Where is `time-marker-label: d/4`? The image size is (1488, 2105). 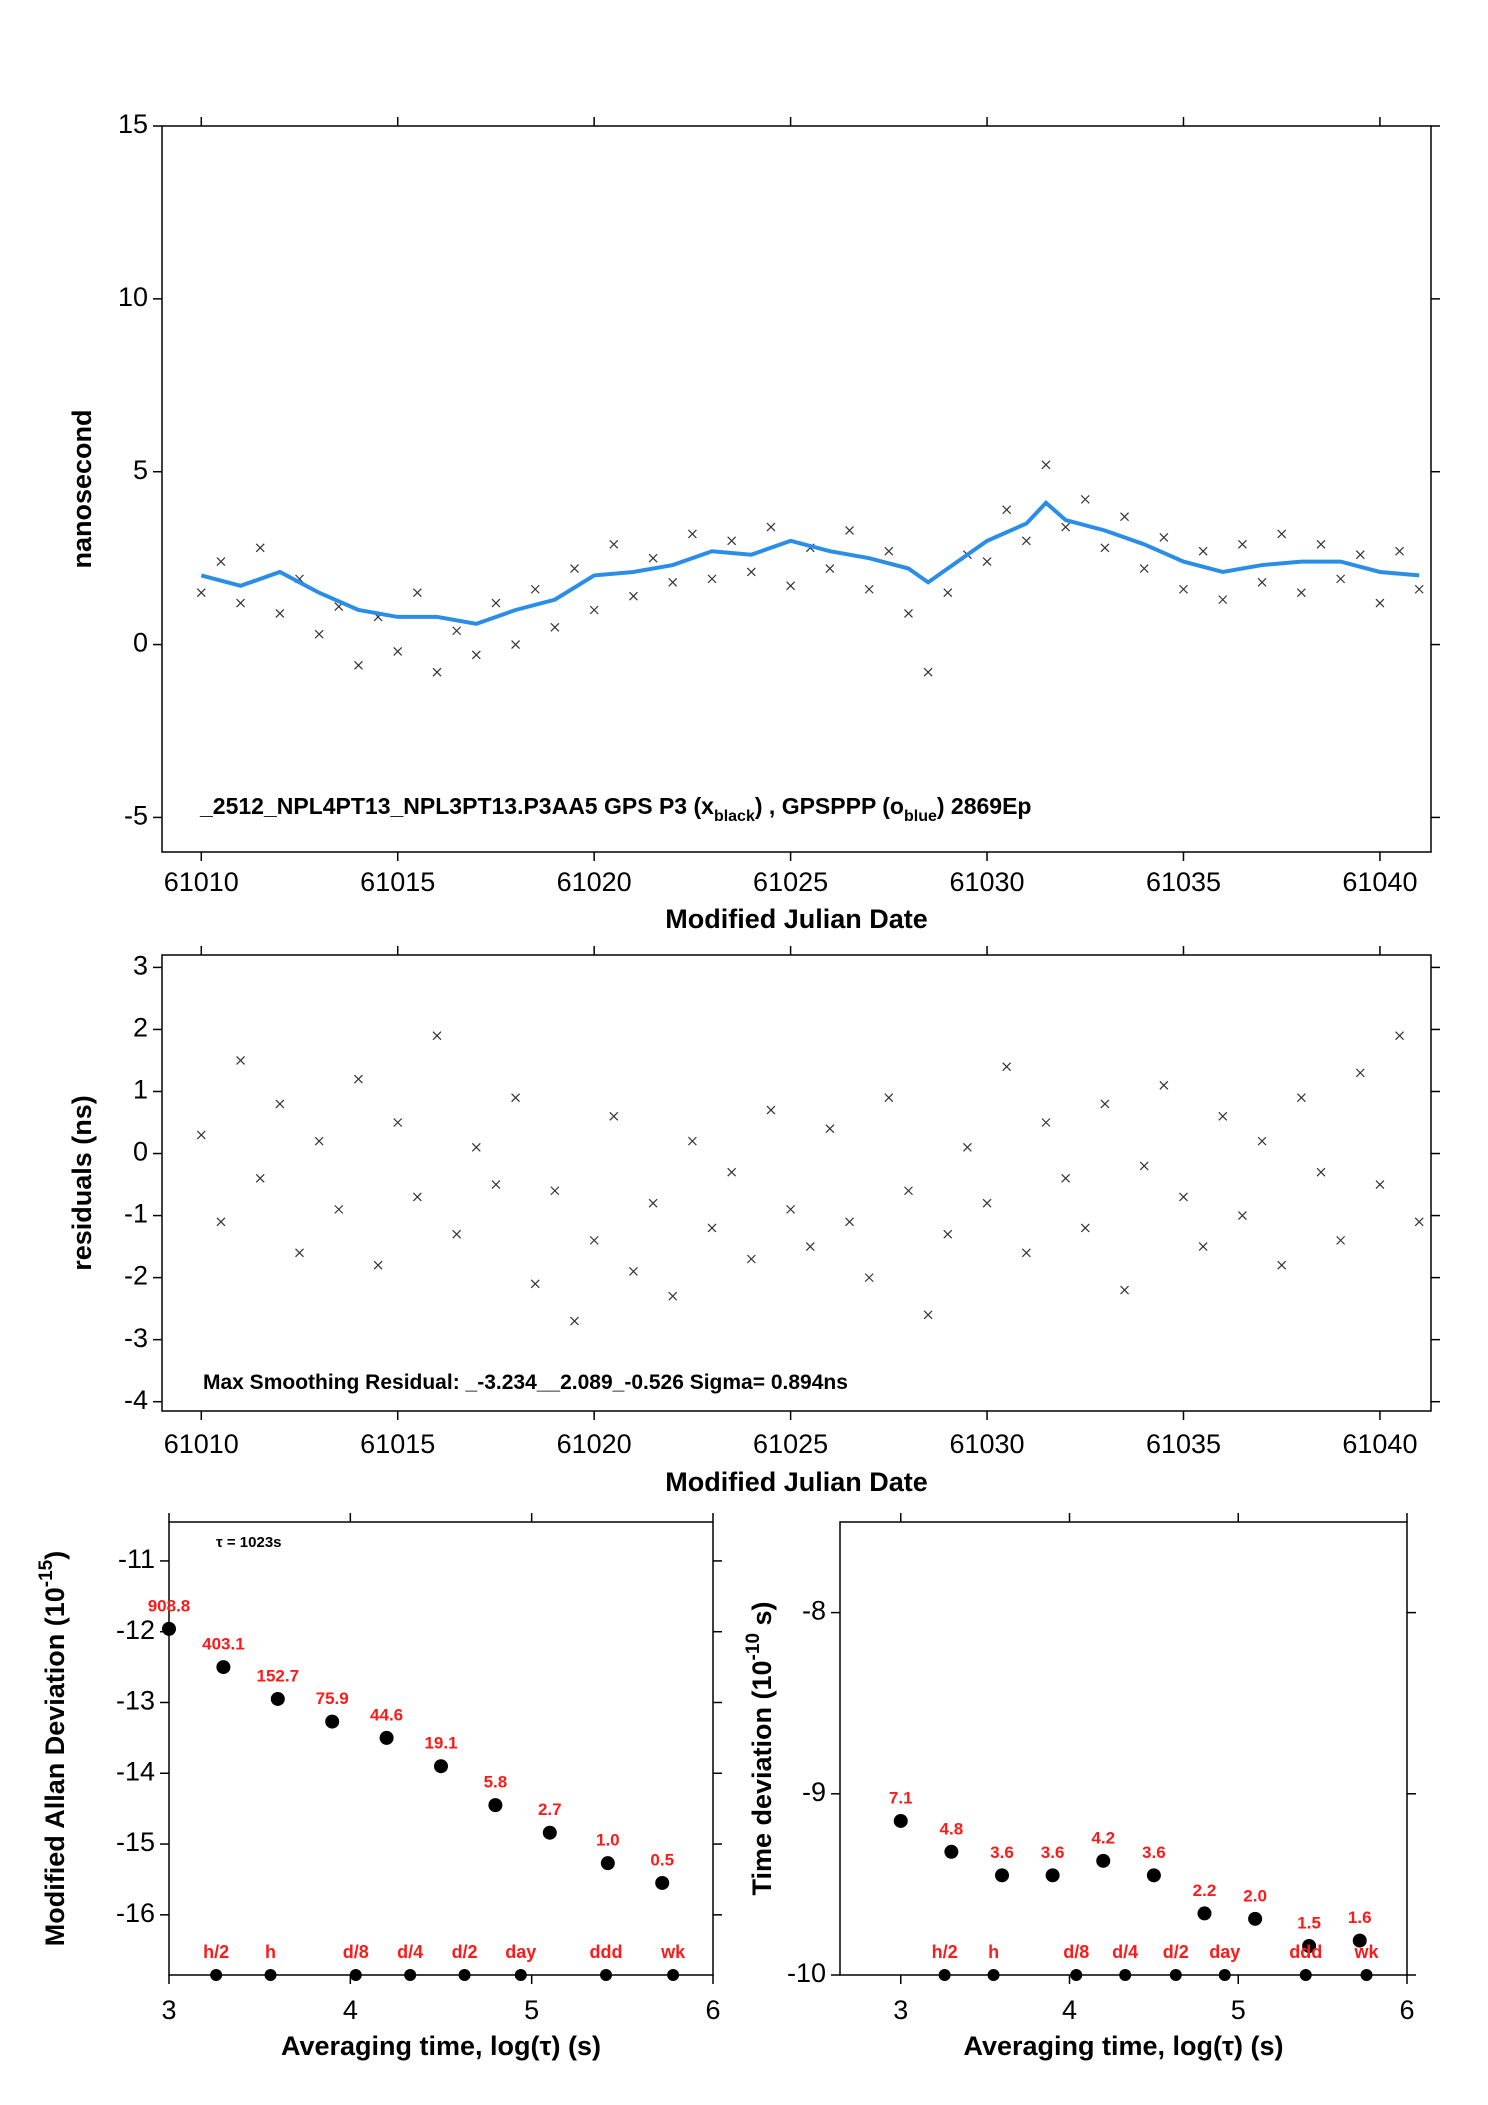 time-marker-label: d/4 is located at coordinates (1125, 1952).